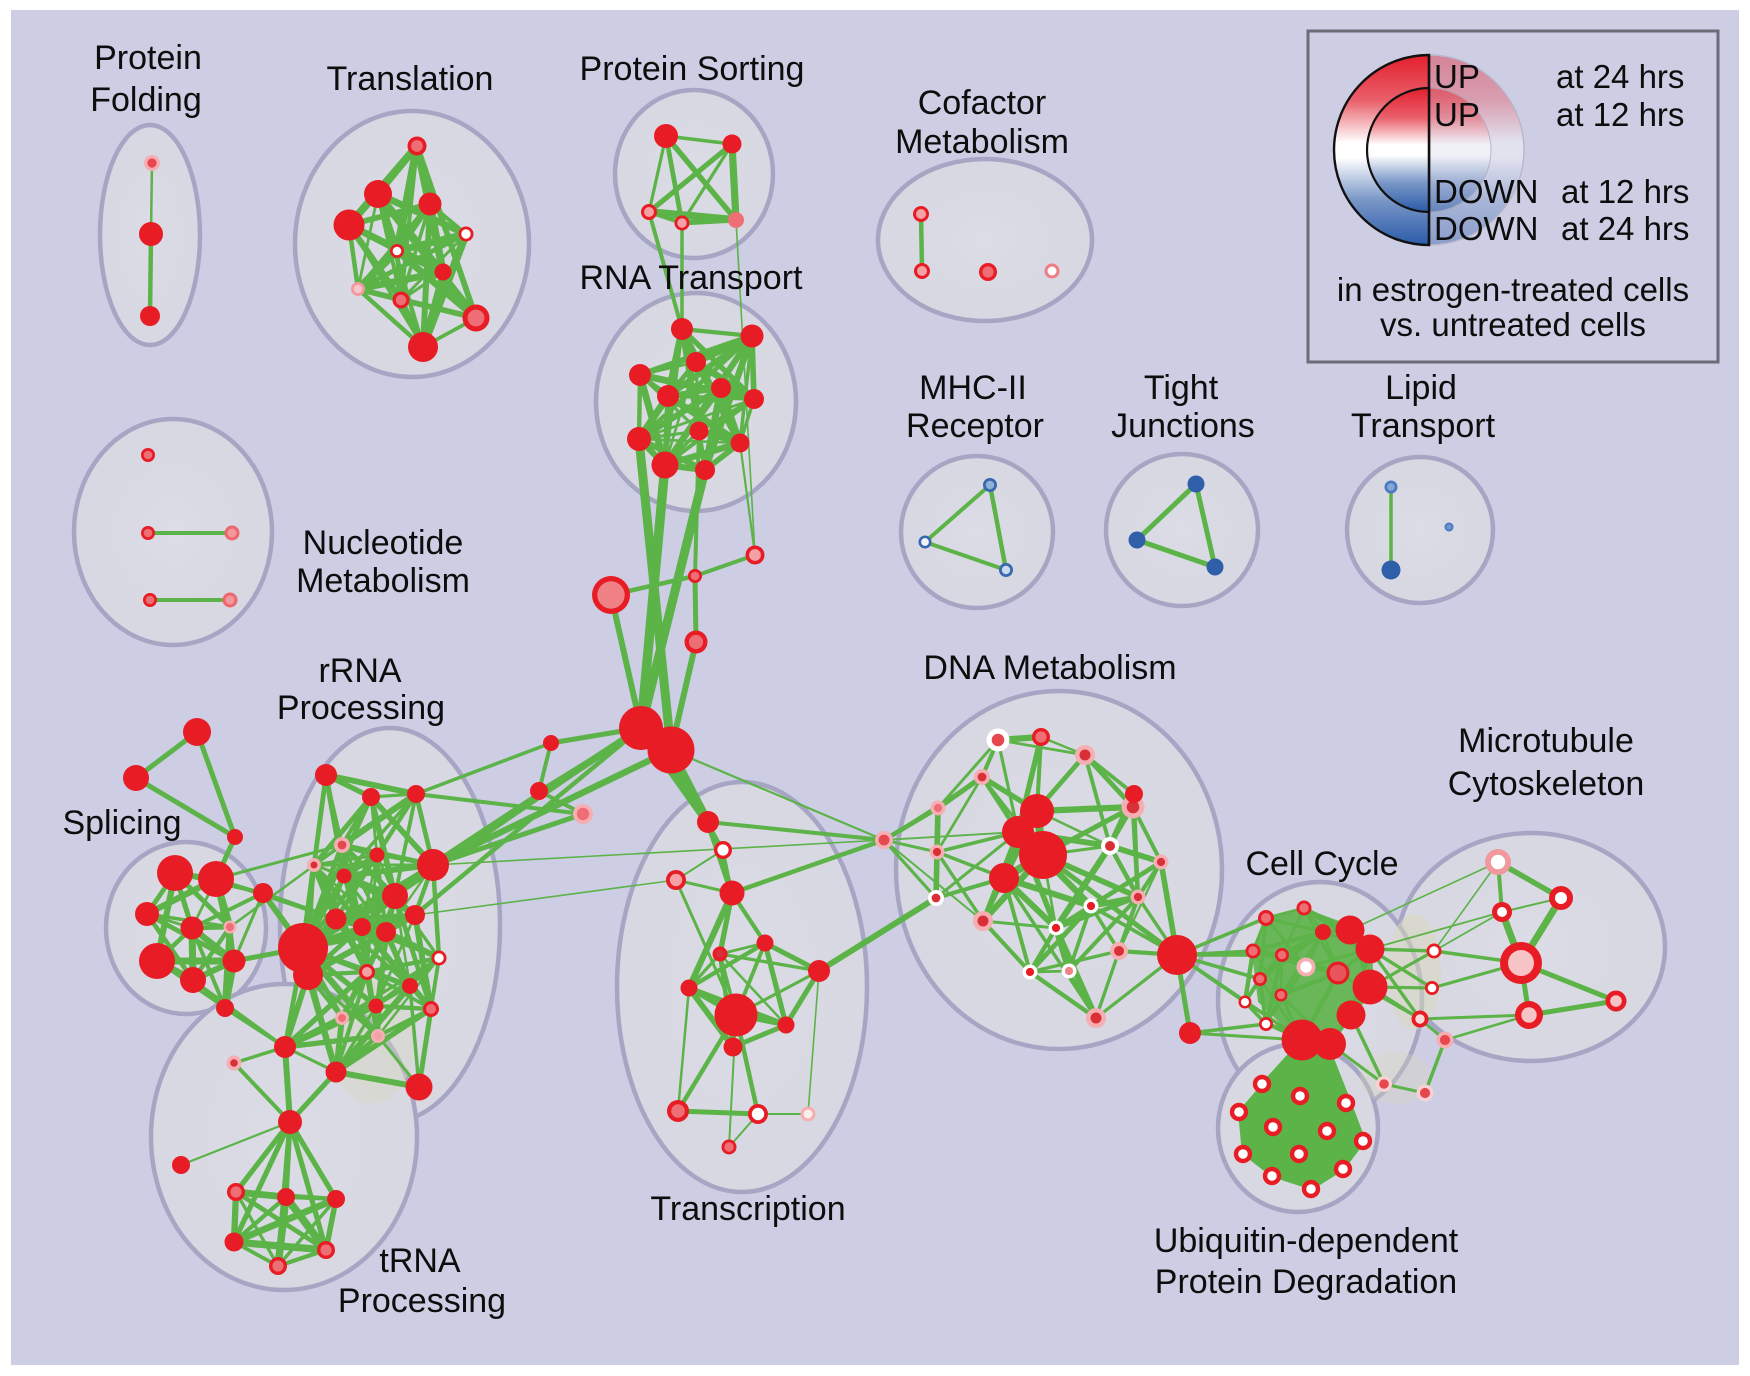 This screenshot has width=1750, height=1376. What do you see at coordinates (1306, 1282) in the screenshot?
I see `svg-text: Protein Degradation` at bounding box center [1306, 1282].